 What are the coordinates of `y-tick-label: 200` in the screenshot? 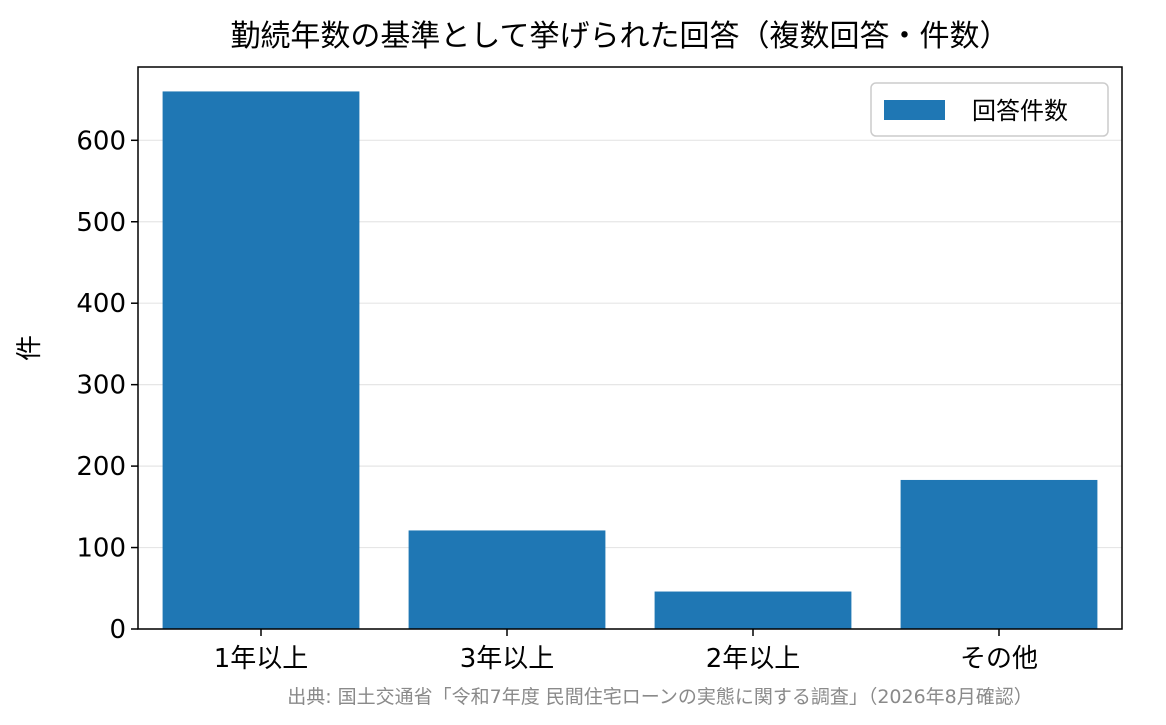 It's located at (101, 467).